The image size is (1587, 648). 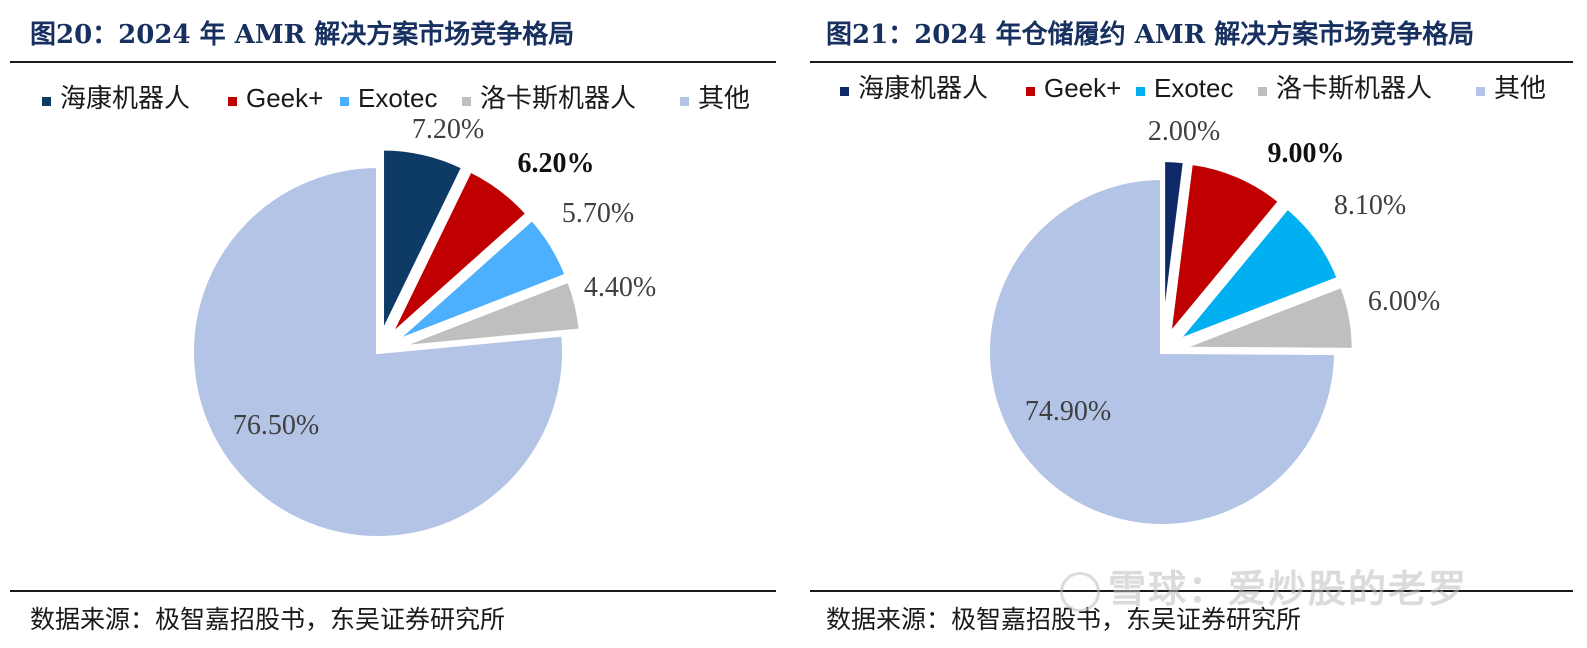 I want to click on figure-title: 图21：2024 年仓储履约 AMR 解决方案市场竞争格局, so click(x=1150, y=35).